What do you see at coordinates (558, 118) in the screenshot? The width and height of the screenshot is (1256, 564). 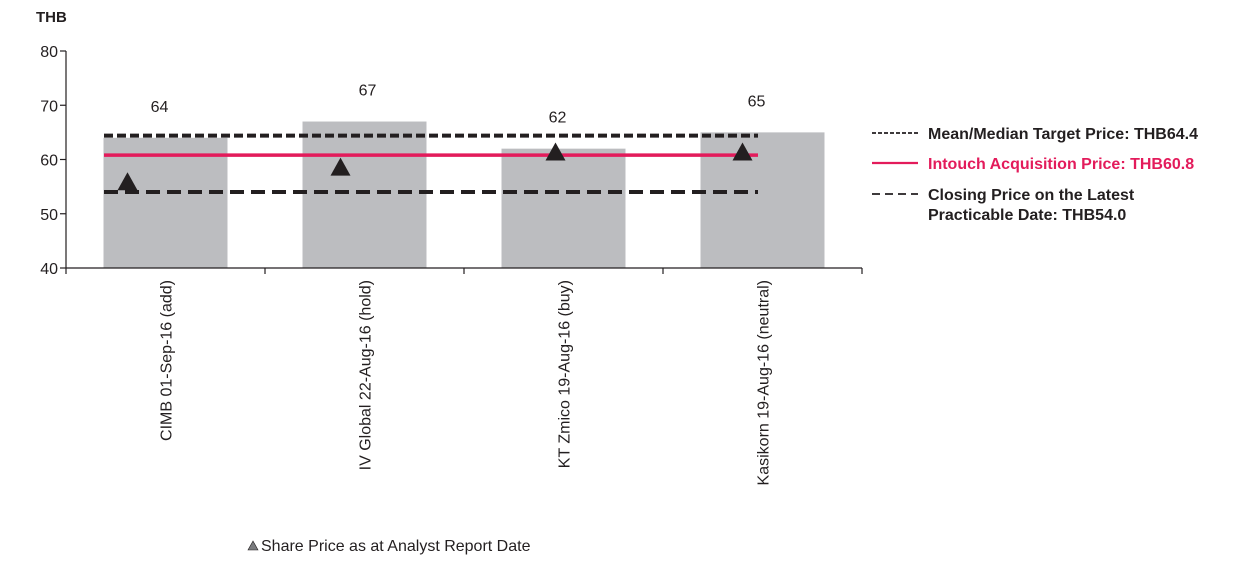 I see `bar-value-label: 62` at bounding box center [558, 118].